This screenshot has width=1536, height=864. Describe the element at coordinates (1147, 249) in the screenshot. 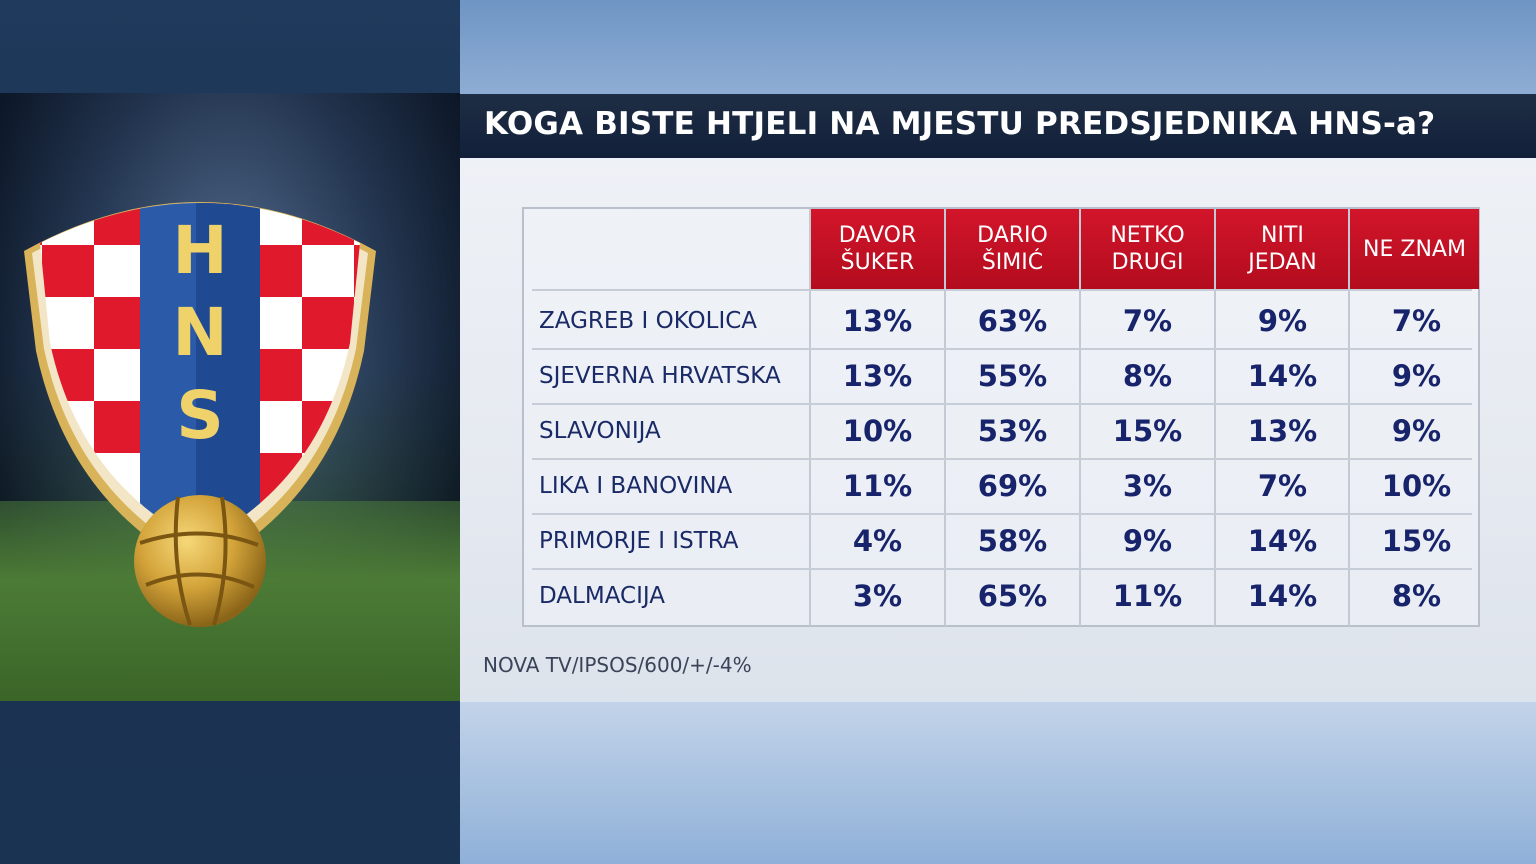

I see `column-header: NETKO DRUGI` at that location.